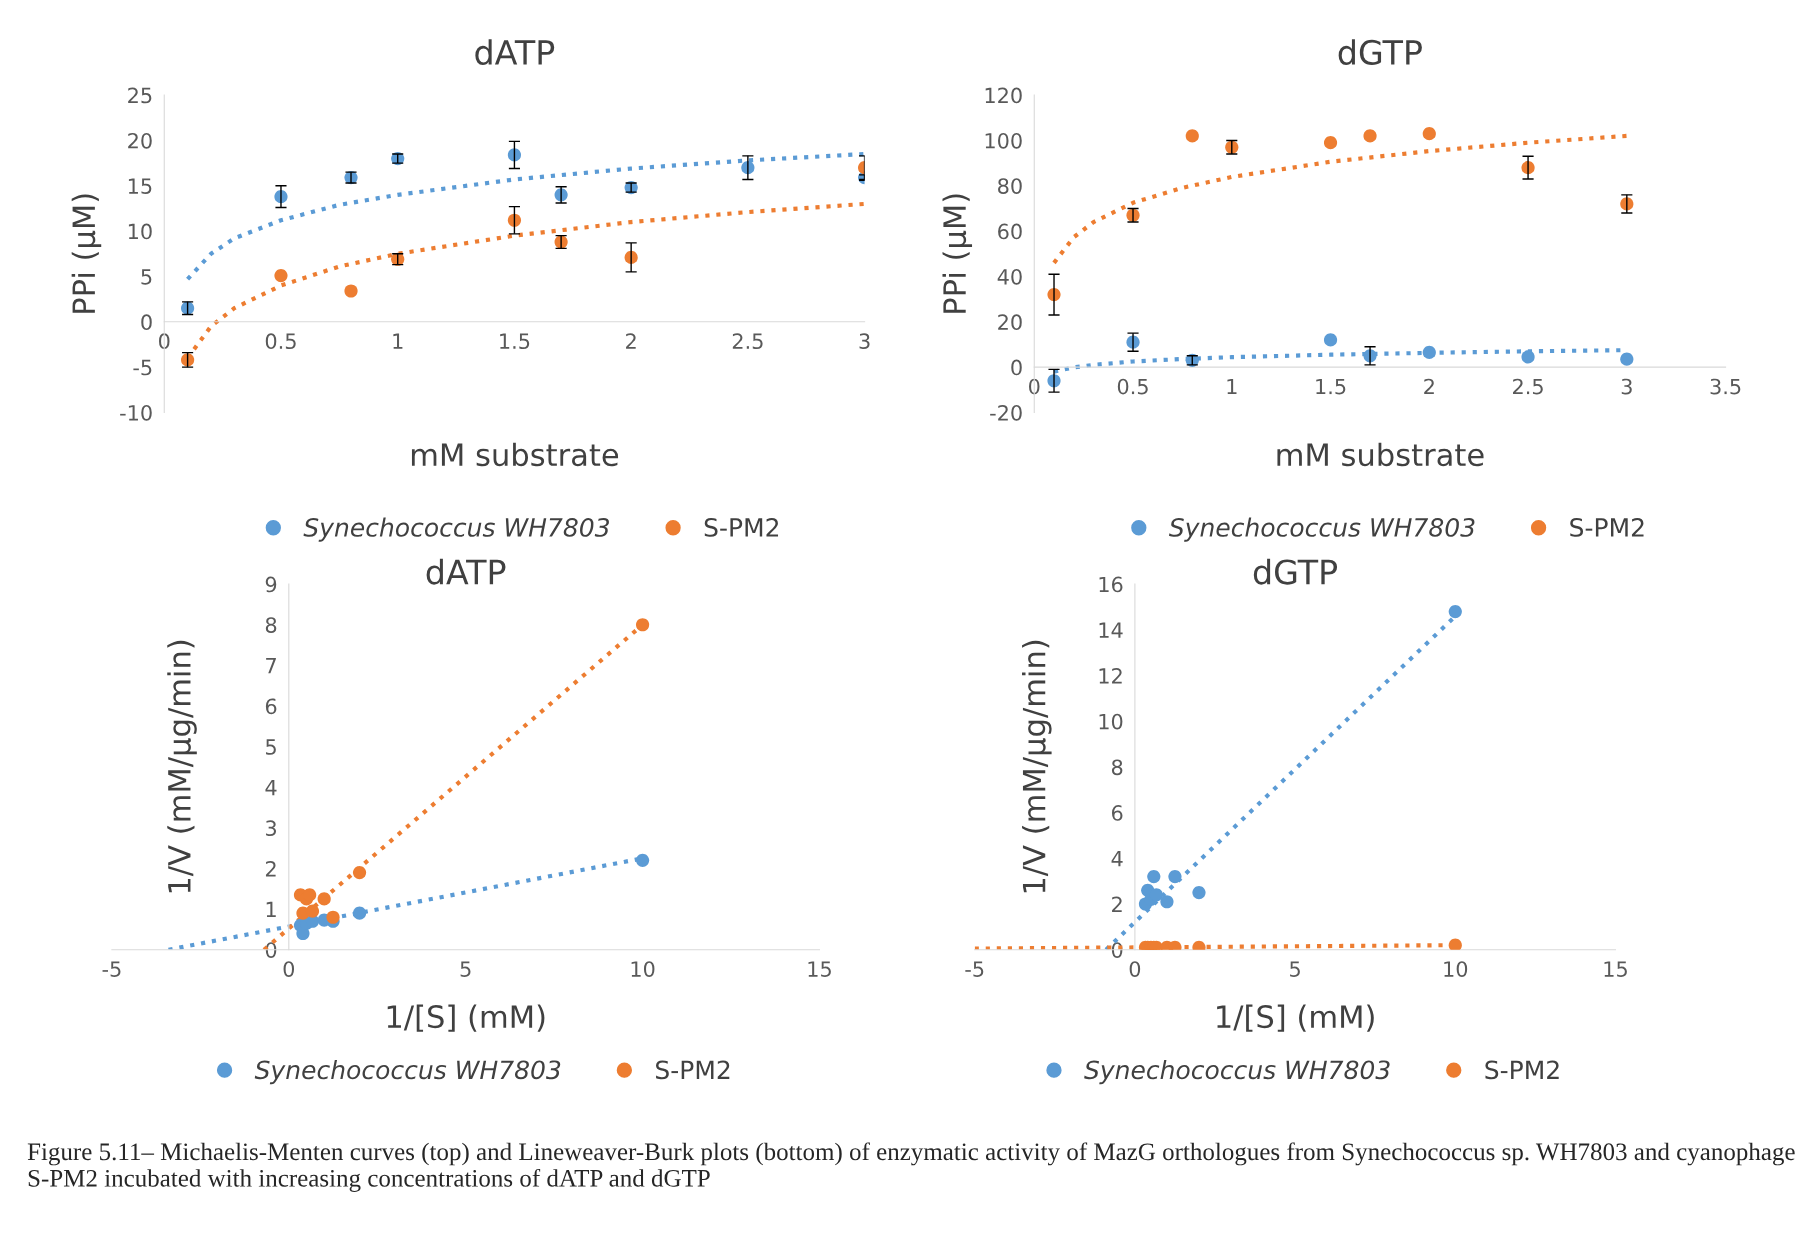  What do you see at coordinates (911, 1167) in the screenshot?
I see `caption: Figure 5.11– Michaelis-Menten curves (top) and Lineweaver-Burk plots (bottom) of enzymatic activity of MazG orthologues from Synechococcus sp. WH7803 and cyanophage S-PM2 incubated with increasing concentrations of dATP and dGTP` at bounding box center [911, 1167].